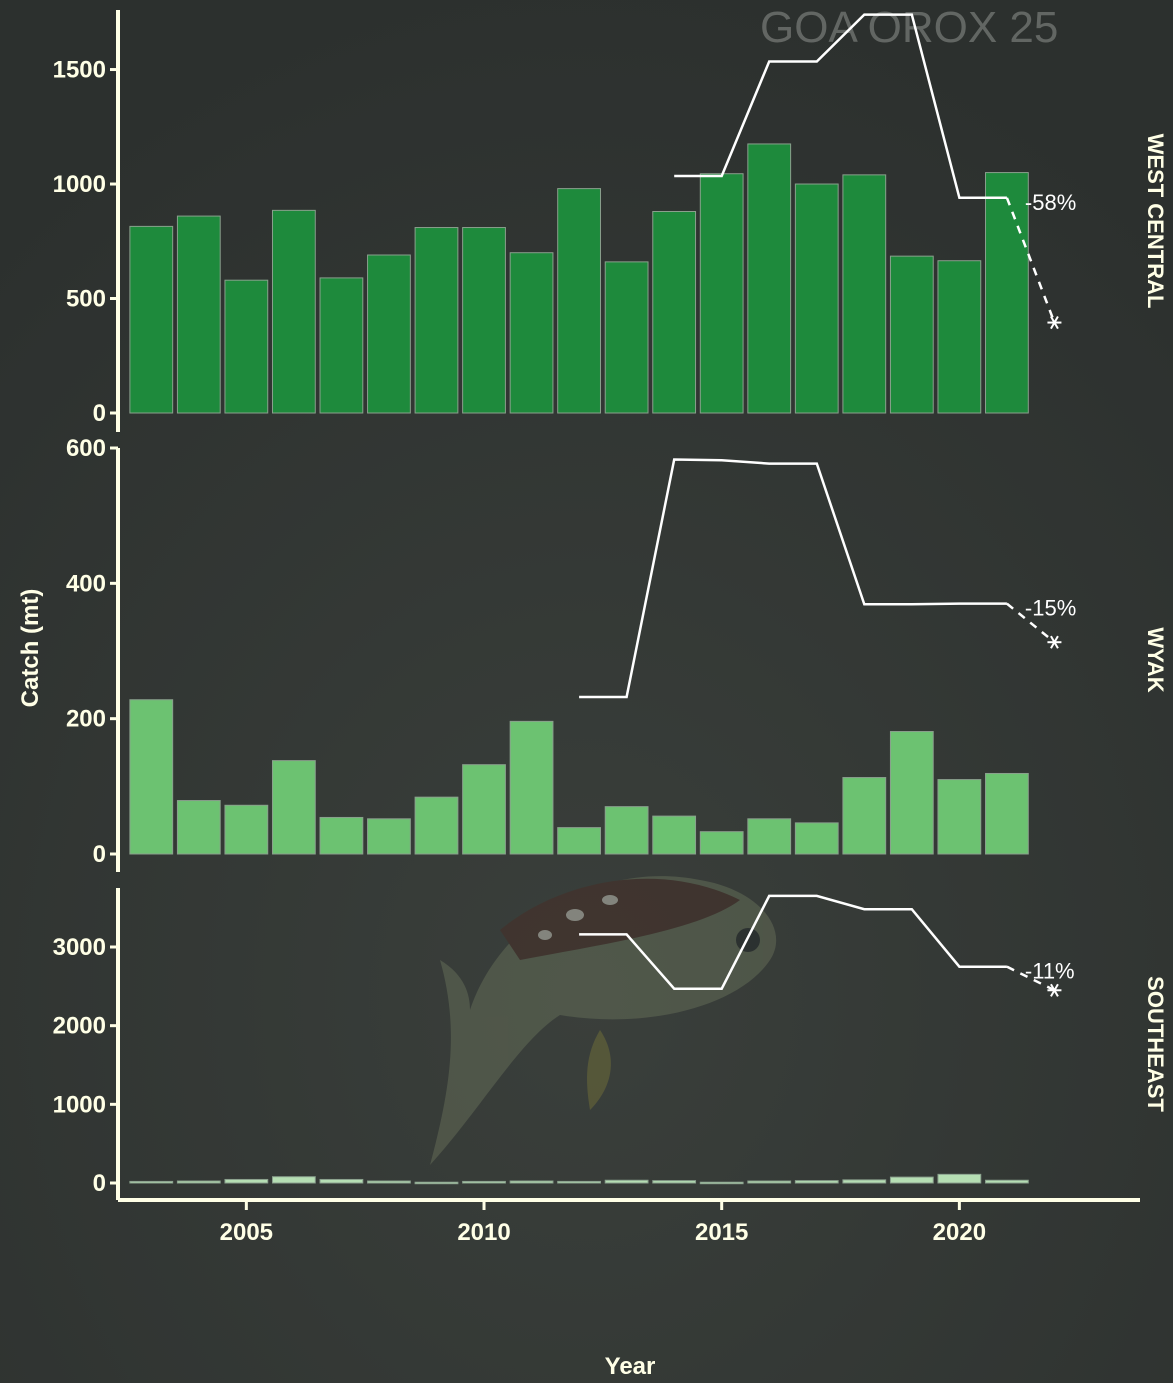 Image resolution: width=1173 pixels, height=1383 pixels. Describe the element at coordinates (1054, 322) in the screenshot. I see `panel-west-central-asterisk-icon` at that location.